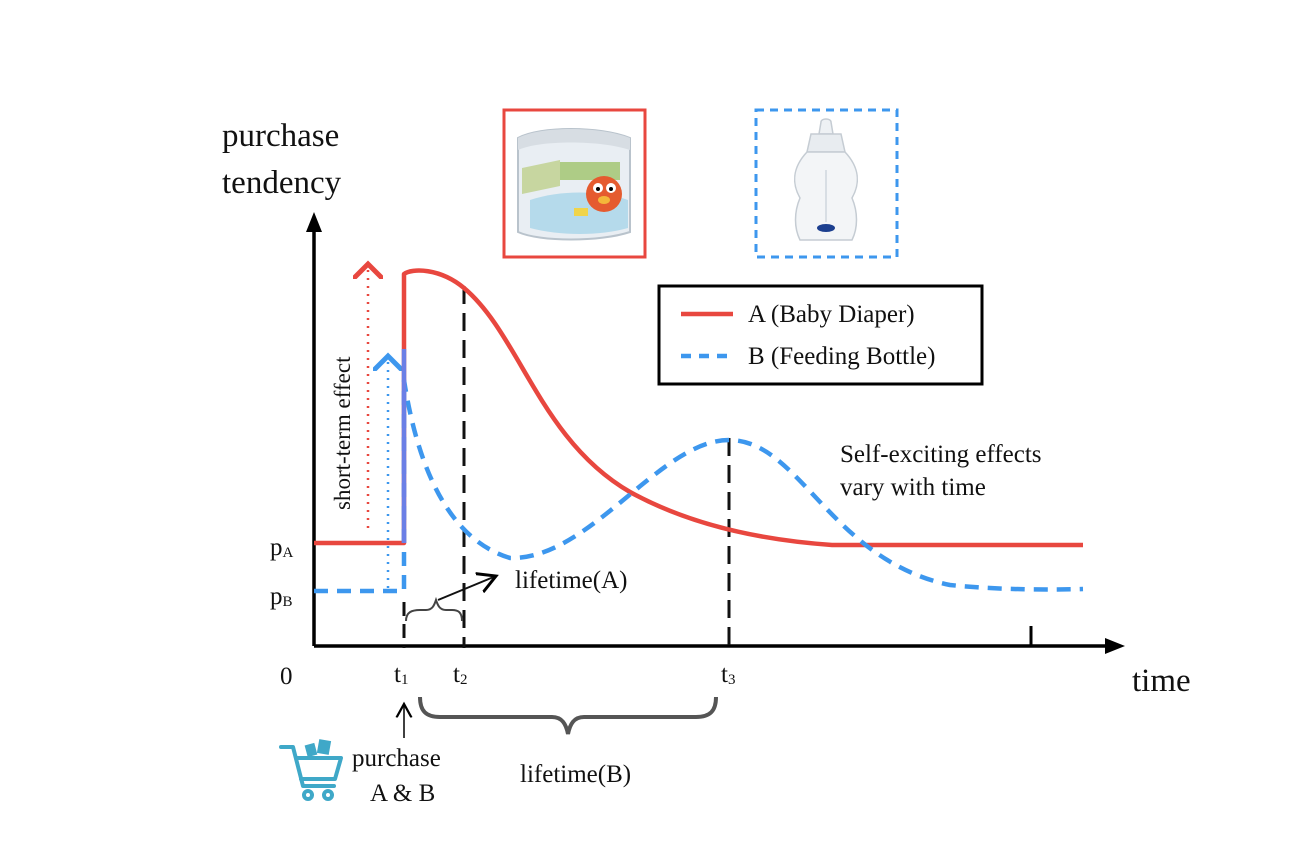 The width and height of the screenshot is (1310, 859). I want to click on x-axis-title: time, so click(1161, 681).